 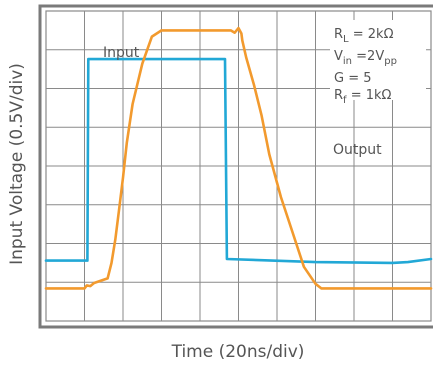 What do you see at coordinates (353, 78) in the screenshot?
I see `condition-gain: G = 5` at bounding box center [353, 78].